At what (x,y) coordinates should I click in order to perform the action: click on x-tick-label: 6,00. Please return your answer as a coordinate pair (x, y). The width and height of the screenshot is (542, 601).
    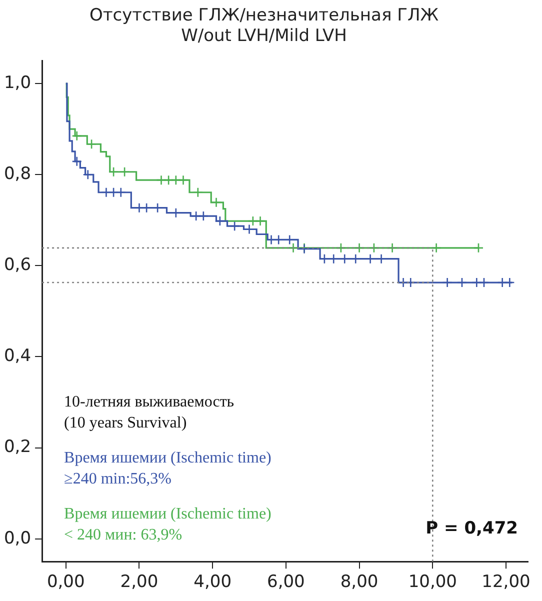
    Looking at the image, I should click on (286, 582).